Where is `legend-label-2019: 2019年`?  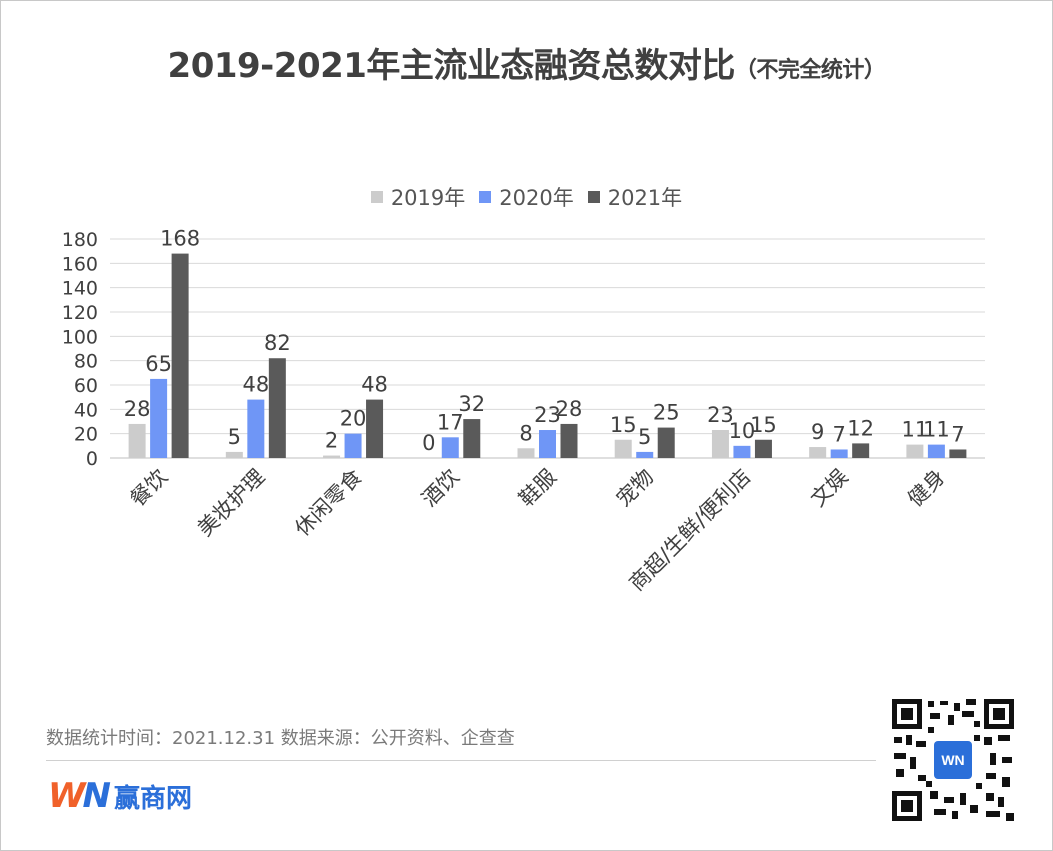 legend-label-2019: 2019年 is located at coordinates (428, 198).